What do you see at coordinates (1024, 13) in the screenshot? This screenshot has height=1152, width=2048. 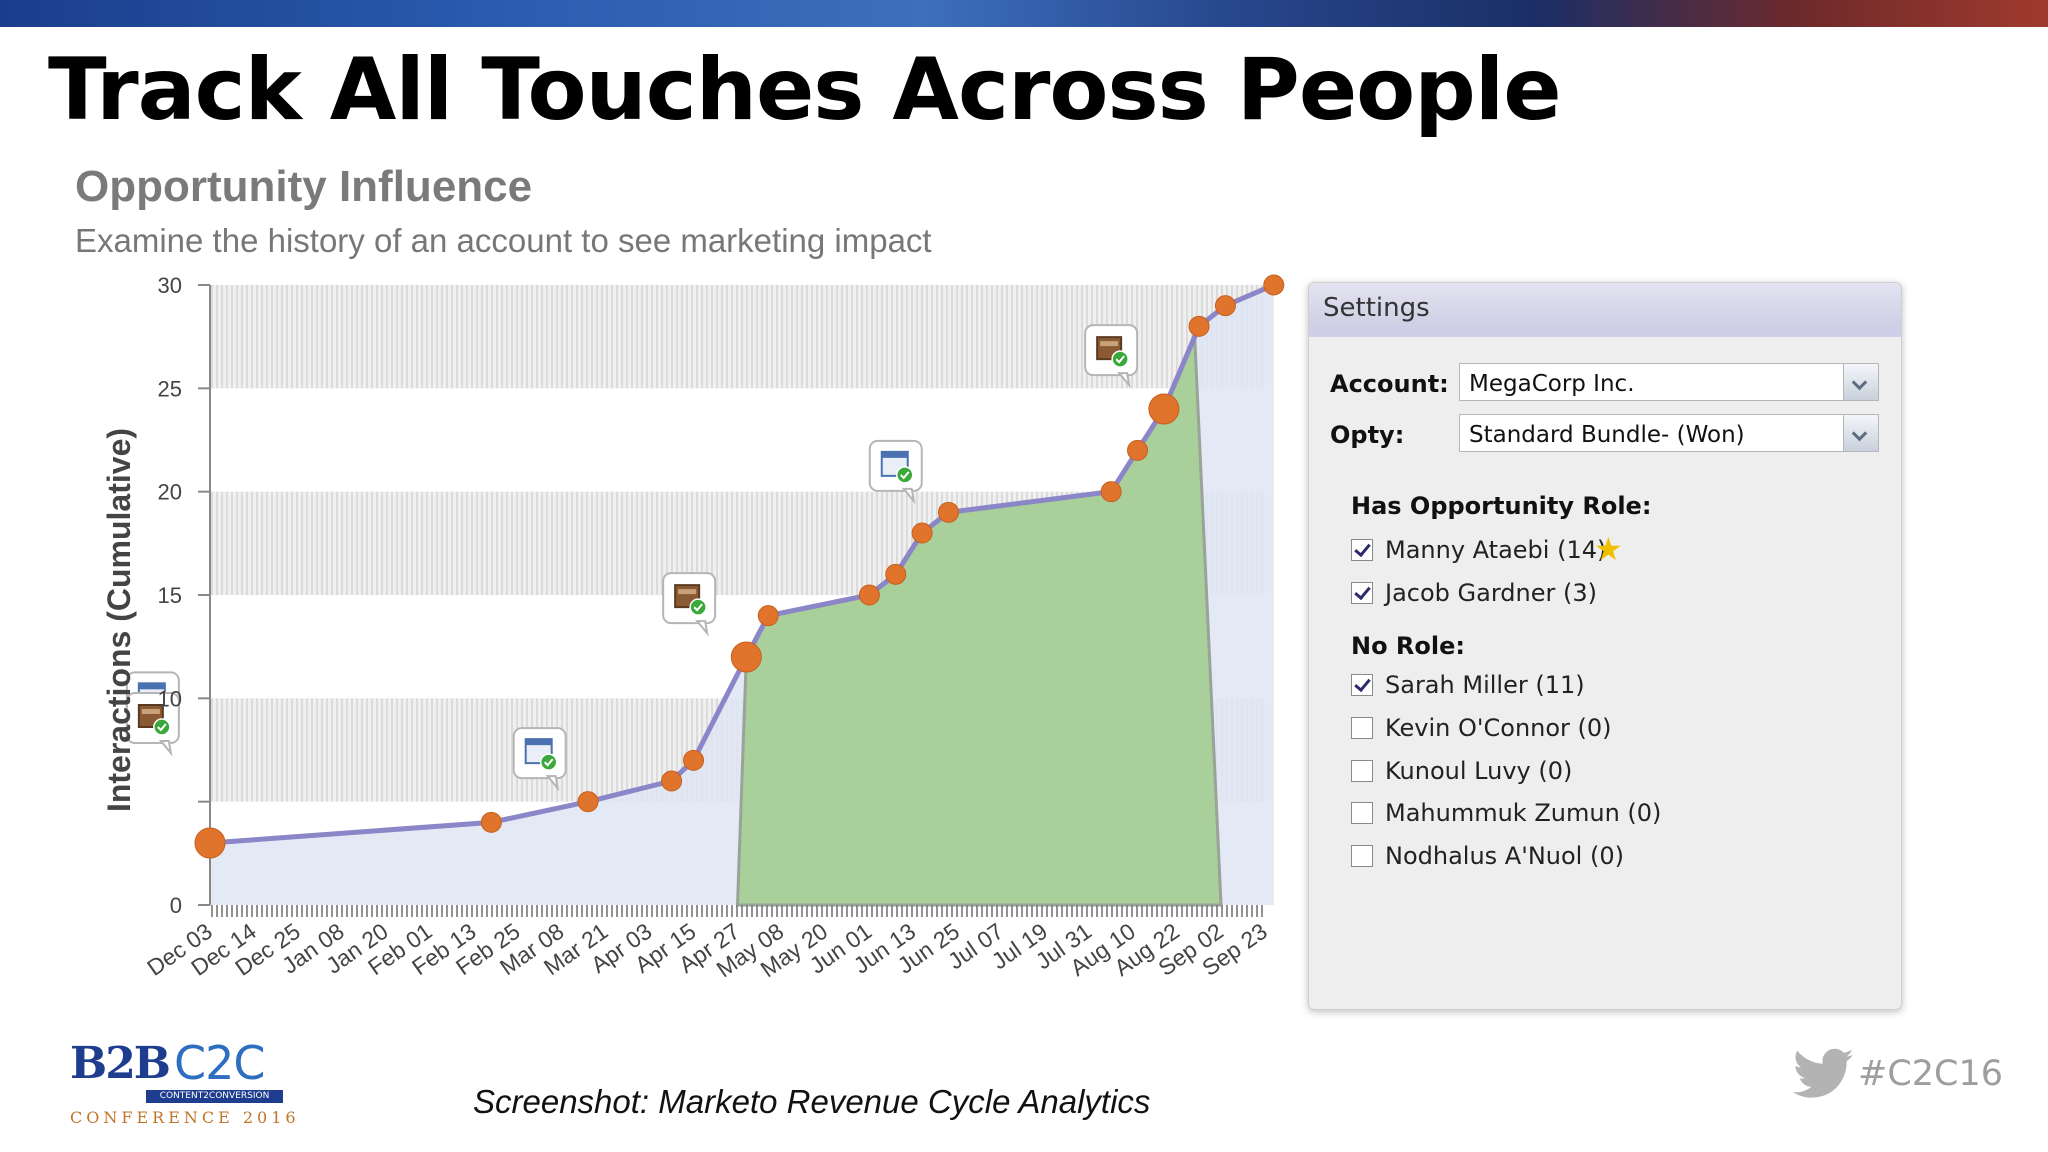 I see `top-banner` at bounding box center [1024, 13].